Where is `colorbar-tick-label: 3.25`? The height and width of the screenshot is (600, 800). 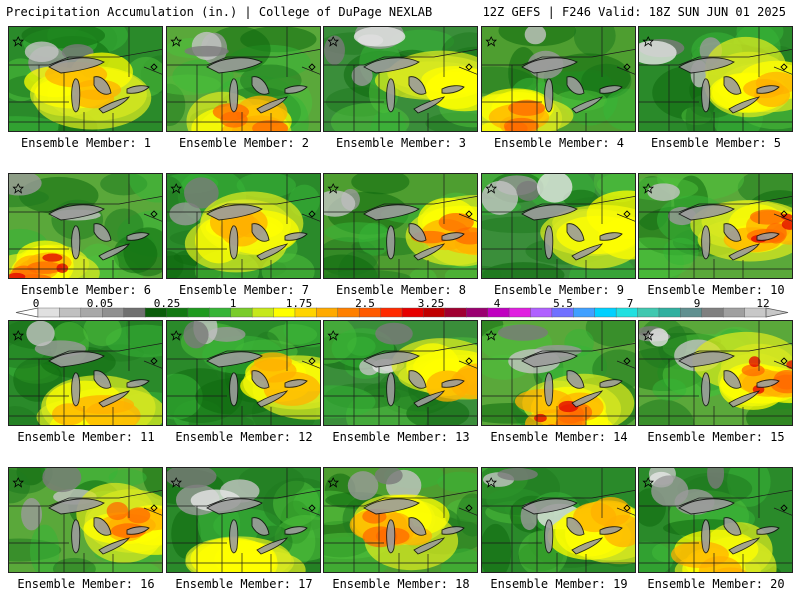 colorbar-tick-label: 3.25 is located at coordinates (431, 303).